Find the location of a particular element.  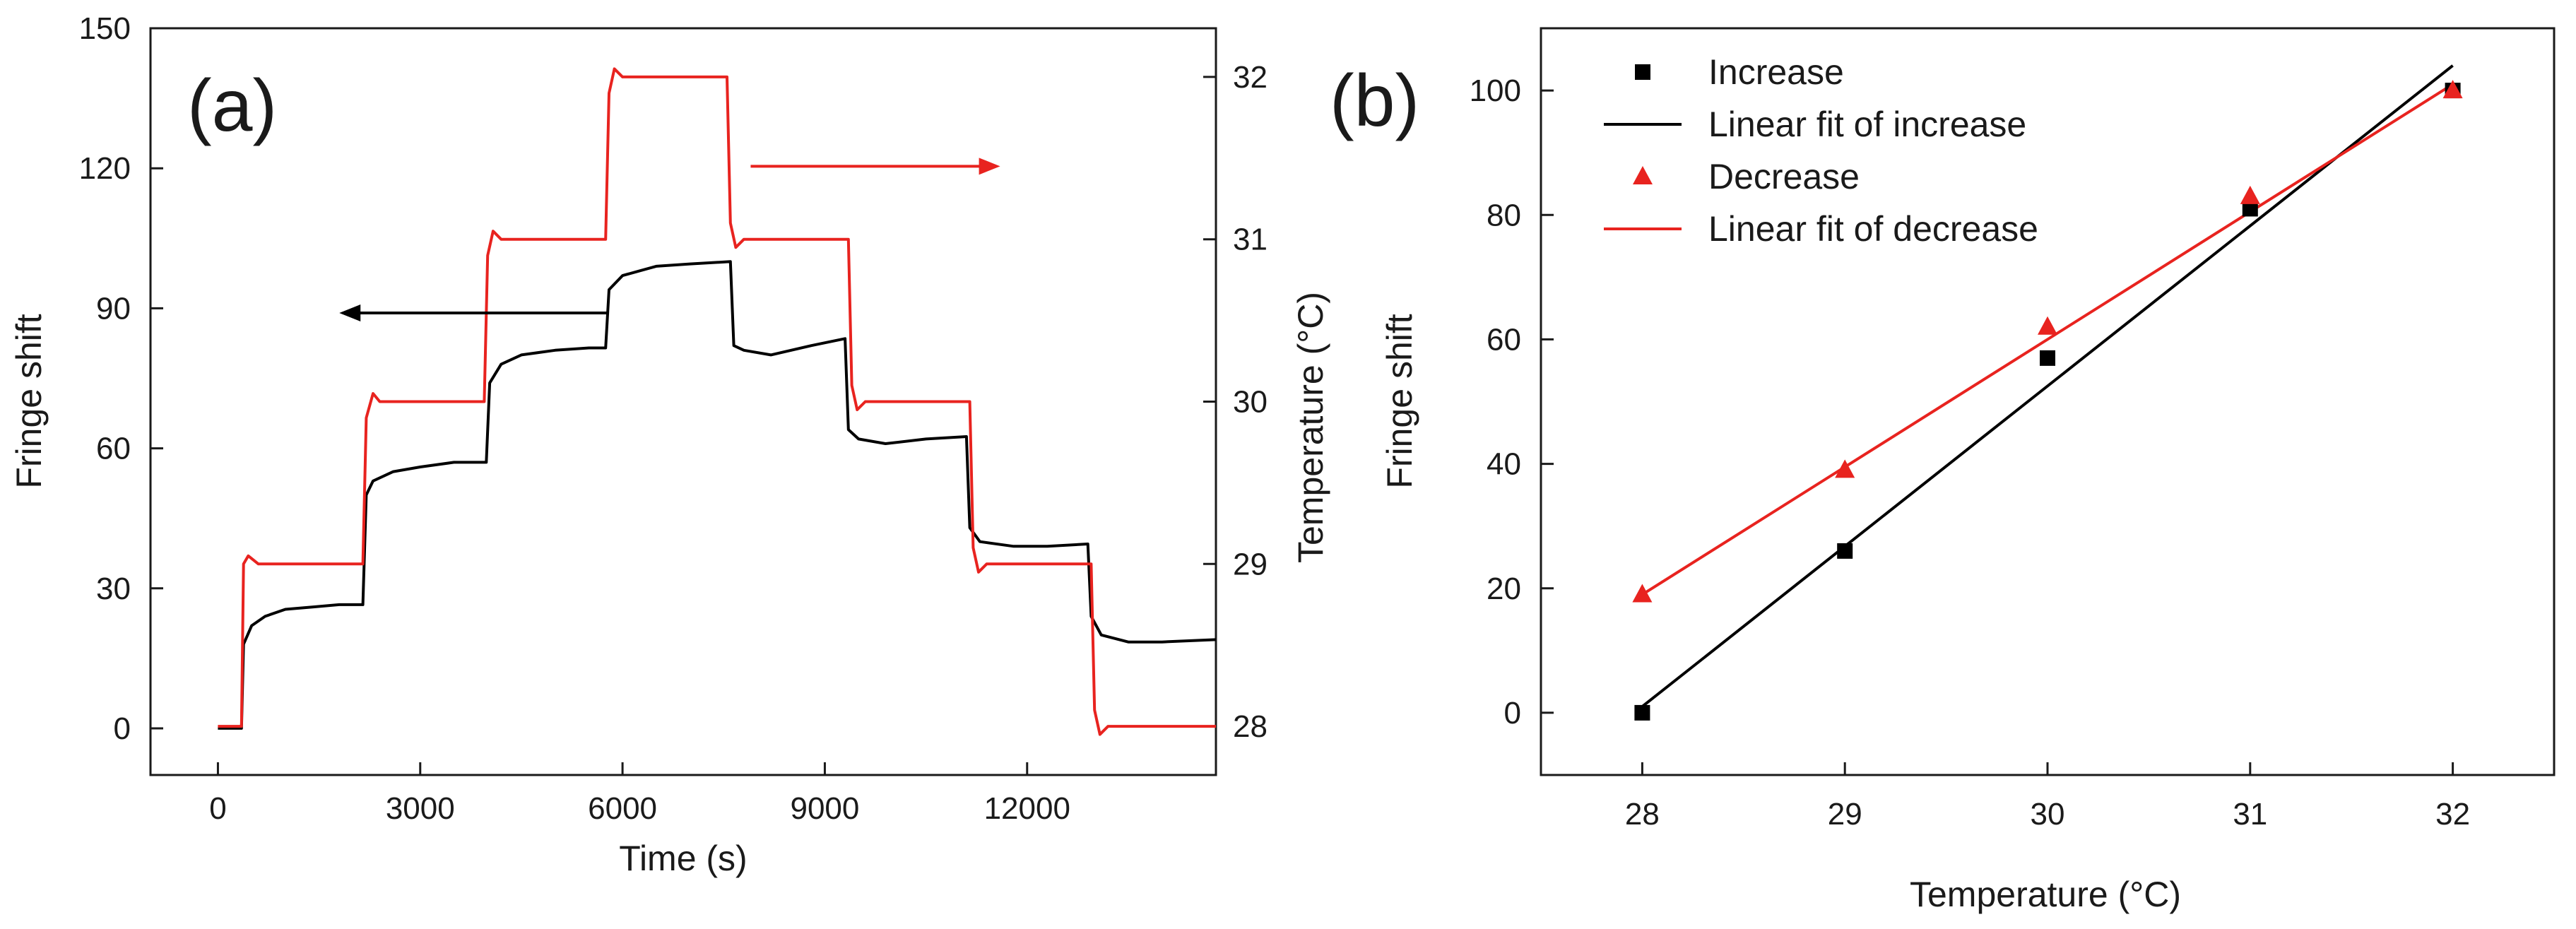

panel-a-right-y-tick-label: 28 is located at coordinates (1250, 727).